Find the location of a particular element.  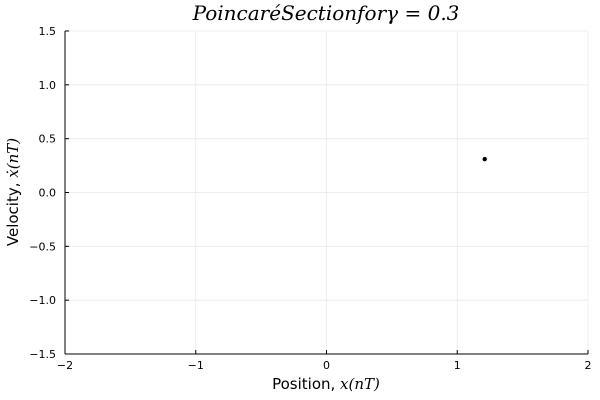

x-tick-label-4: 2 is located at coordinates (588, 365).